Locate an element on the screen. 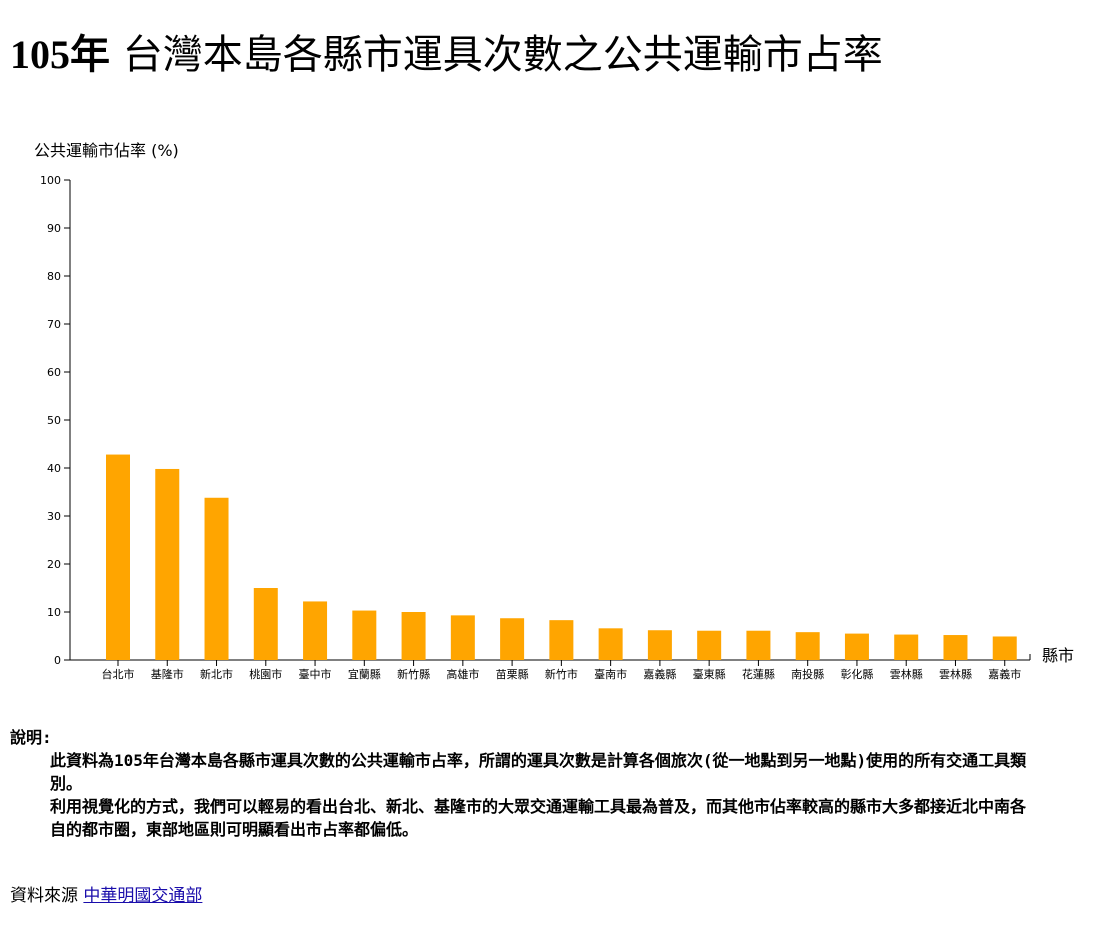 The height and width of the screenshot is (940, 1120). x-tick-label: 臺東縣 is located at coordinates (709, 674).